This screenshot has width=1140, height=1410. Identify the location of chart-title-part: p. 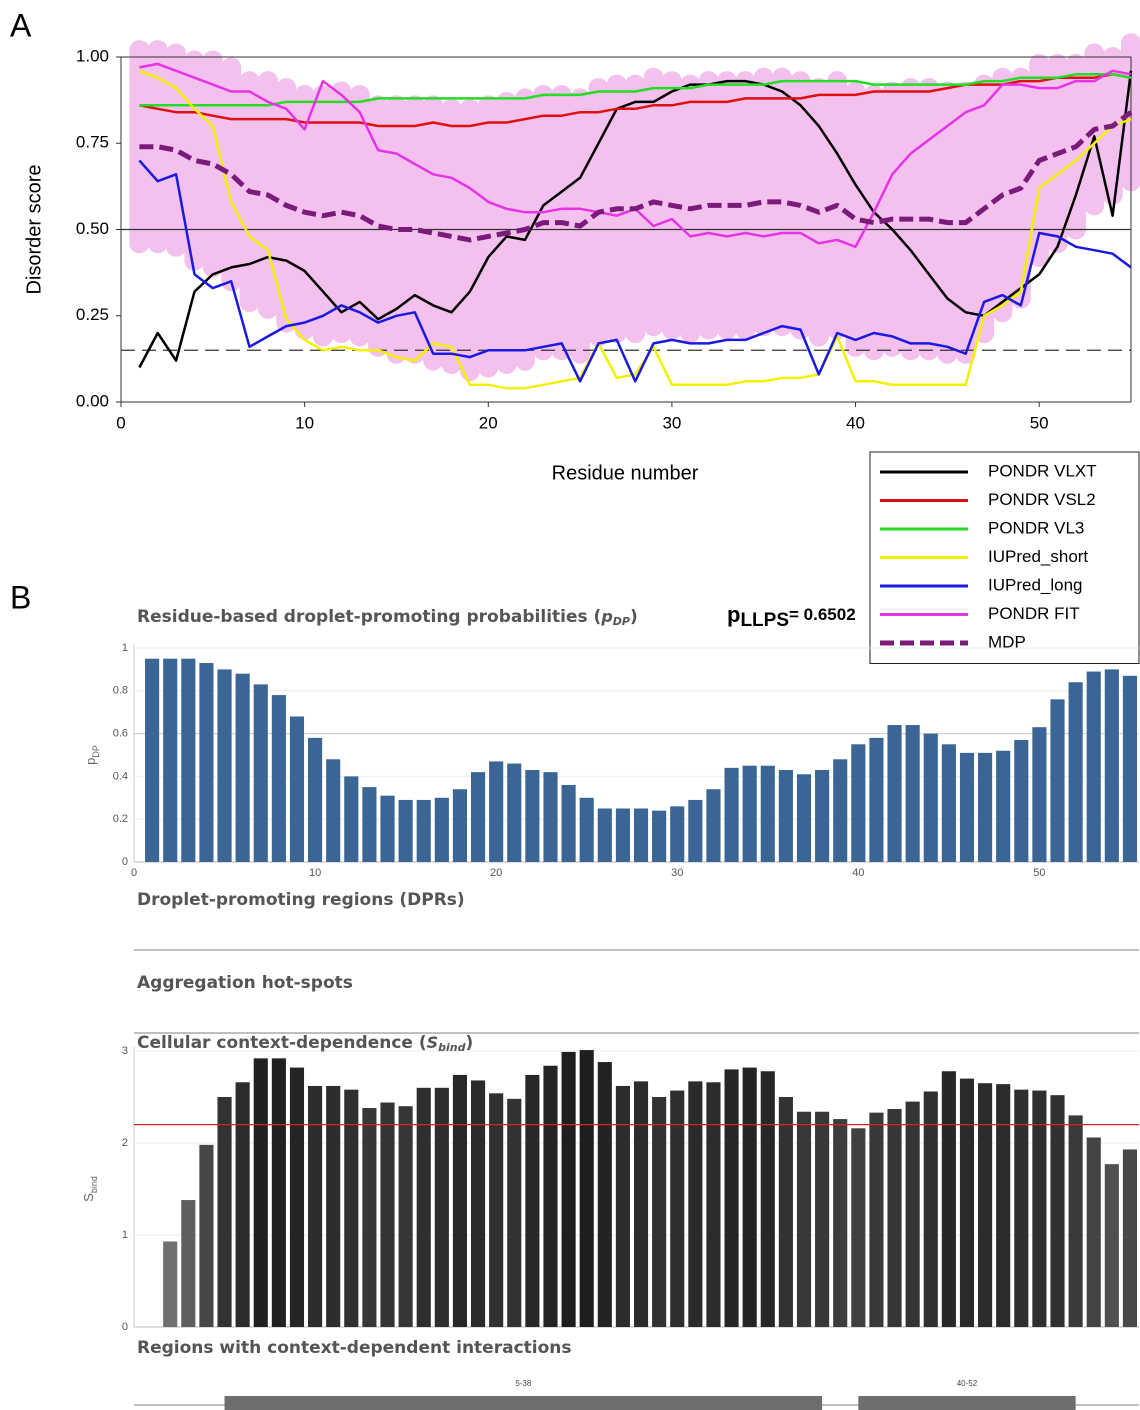
(606, 616).